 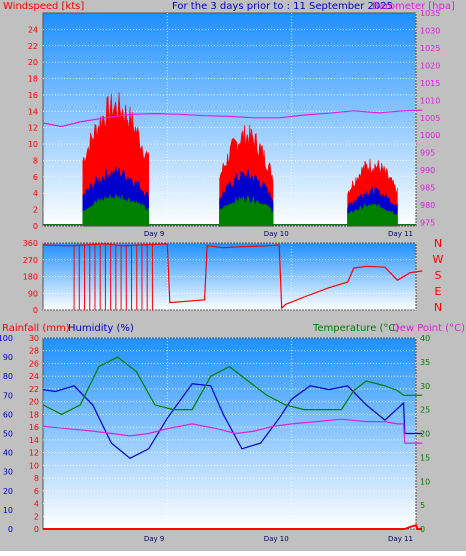 What do you see at coordinates (425, 362) in the screenshot?
I see `temperature-tick-label: 35` at bounding box center [425, 362].